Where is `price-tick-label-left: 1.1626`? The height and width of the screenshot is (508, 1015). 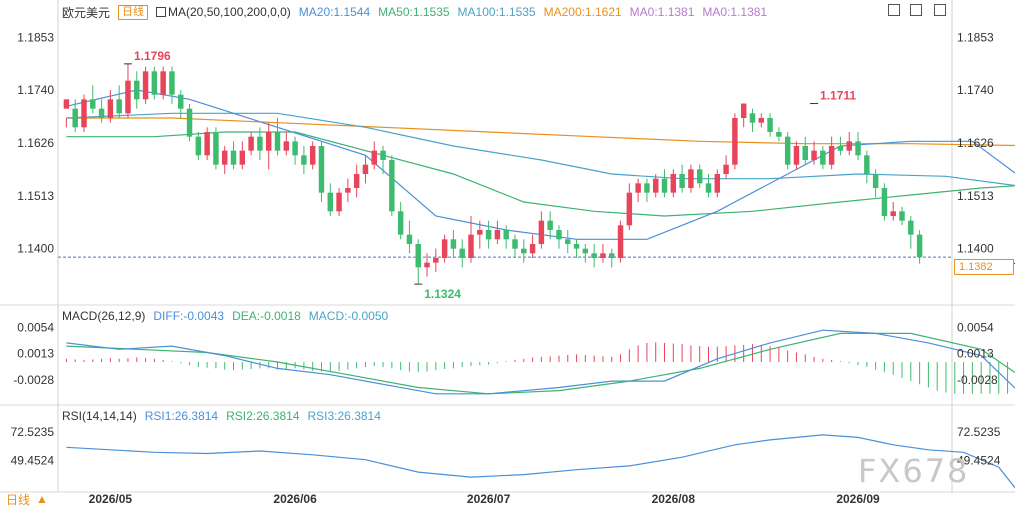
price-tick-label-left: 1.1626 is located at coordinates (35, 143).